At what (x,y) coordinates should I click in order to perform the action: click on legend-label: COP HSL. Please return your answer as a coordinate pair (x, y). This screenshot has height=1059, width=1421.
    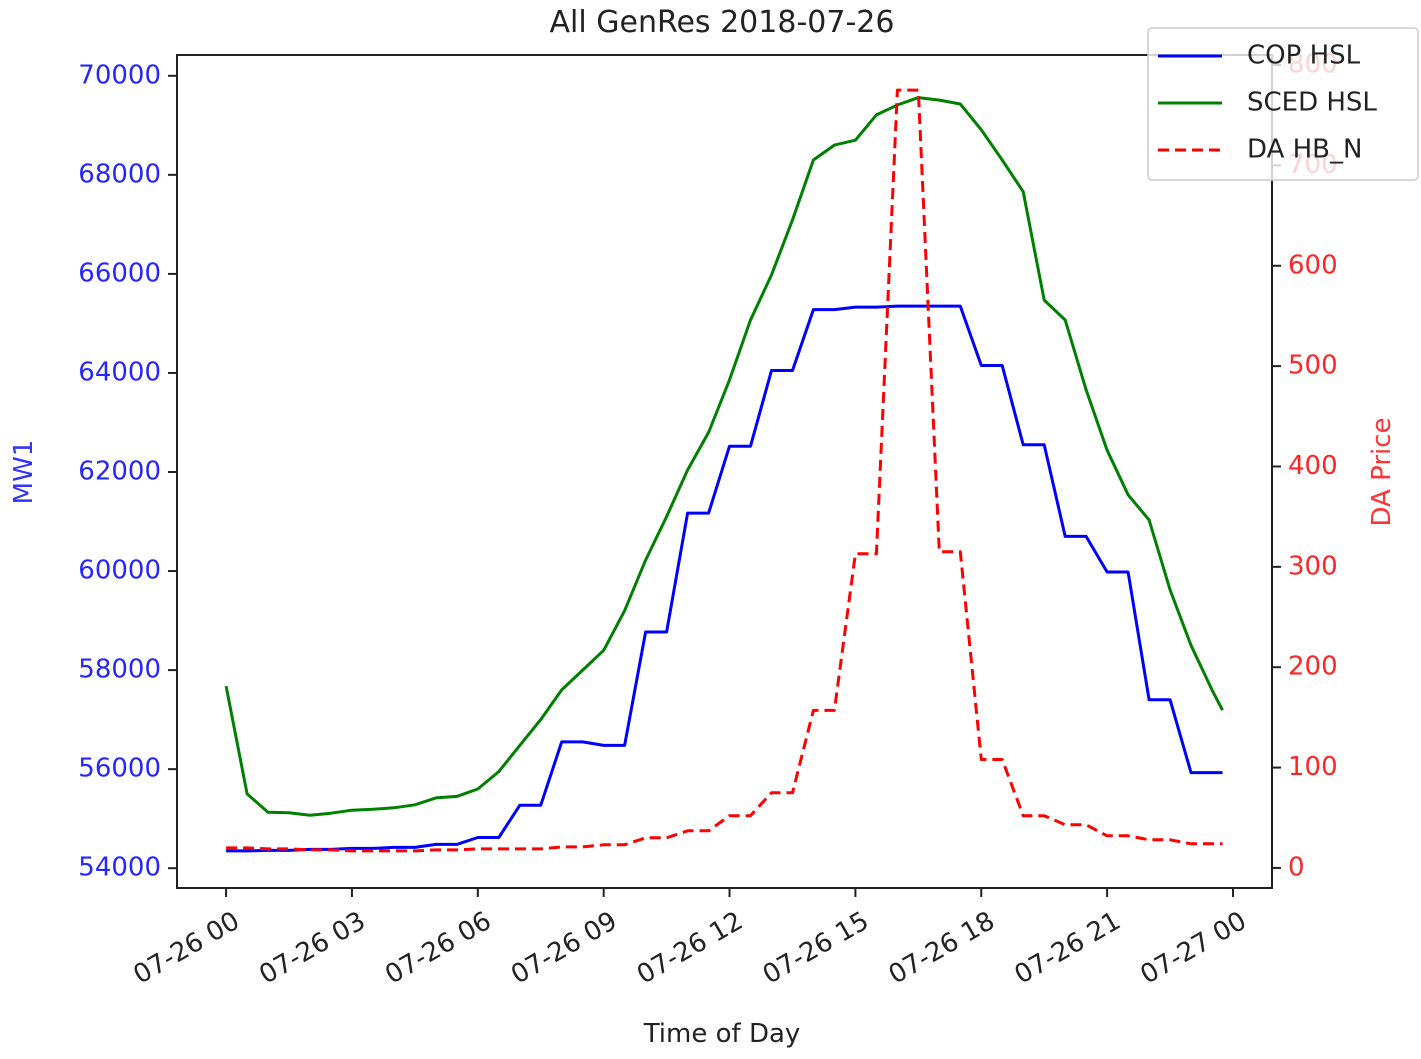
    Looking at the image, I should click on (1304, 56).